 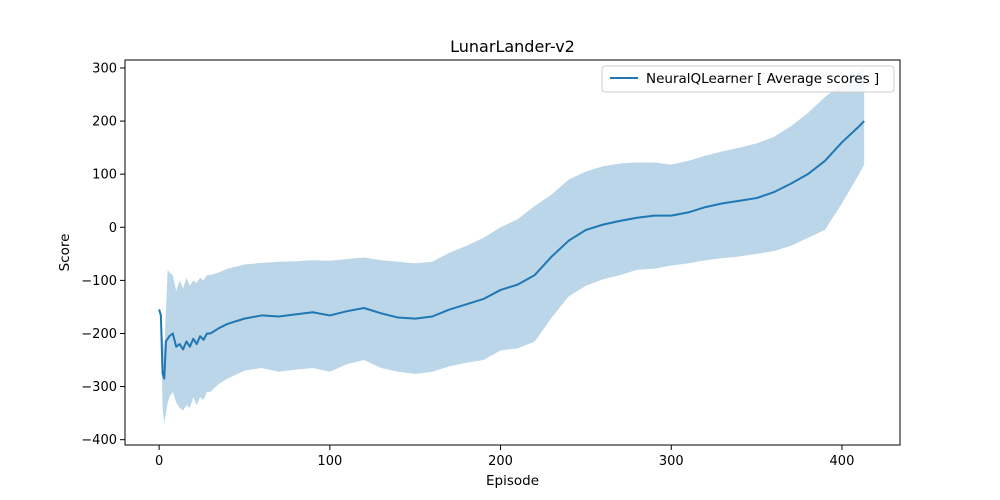 What do you see at coordinates (159, 461) in the screenshot?
I see `x-tick-label: 0` at bounding box center [159, 461].